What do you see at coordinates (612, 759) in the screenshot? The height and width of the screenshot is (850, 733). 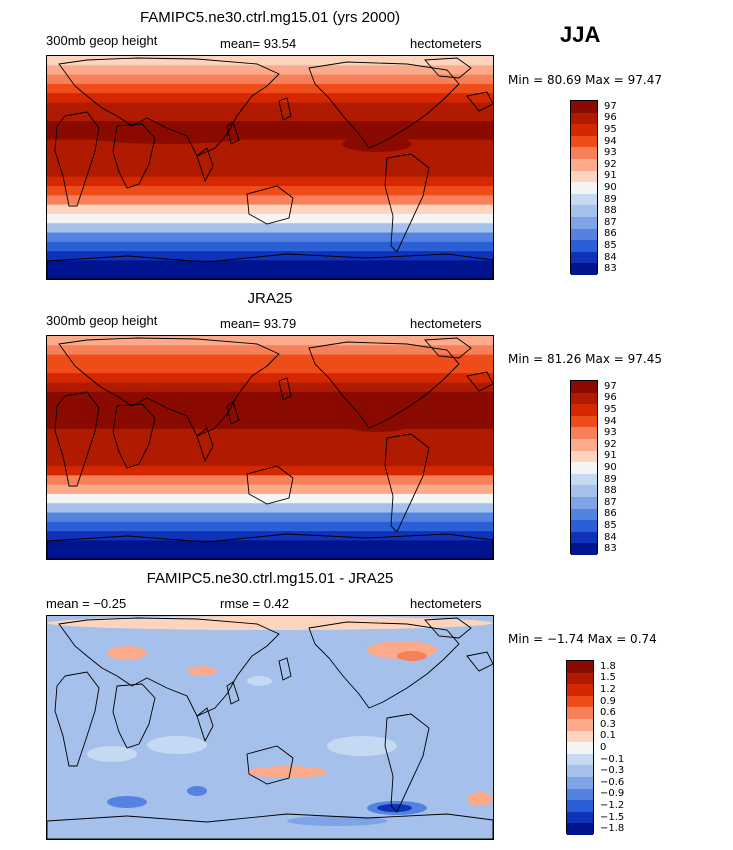 I see `colorbar-tick-label: −0.1` at bounding box center [612, 759].